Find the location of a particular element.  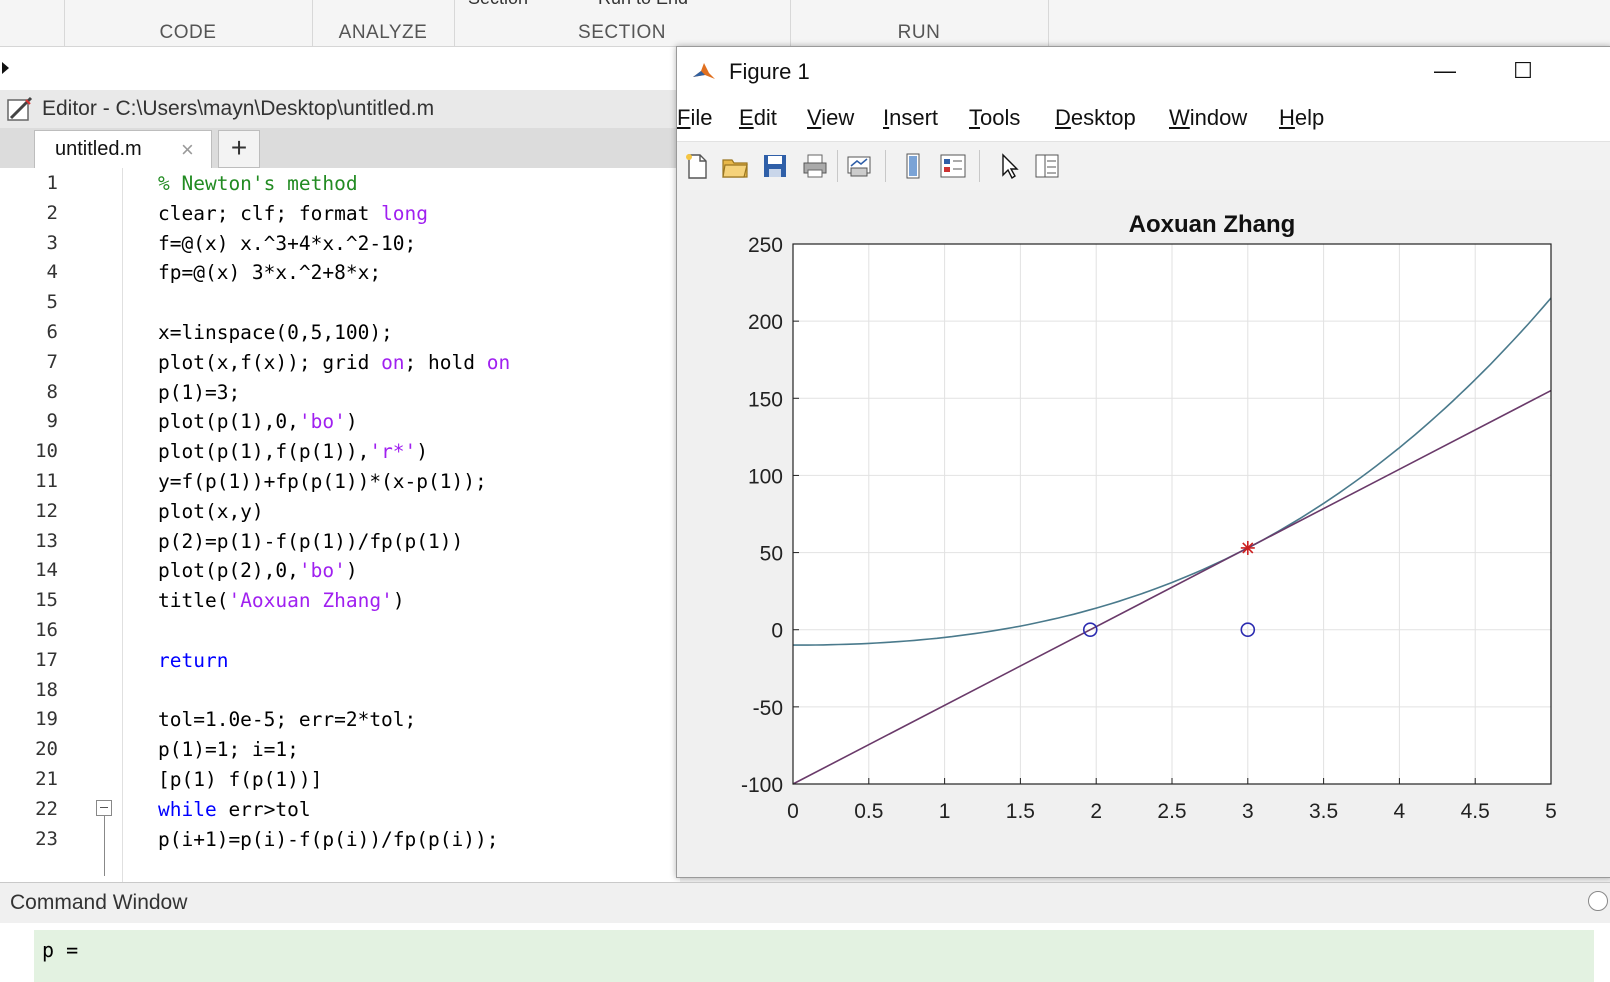

code-line: x=linspace(0,5,100); is located at coordinates (275, 332).